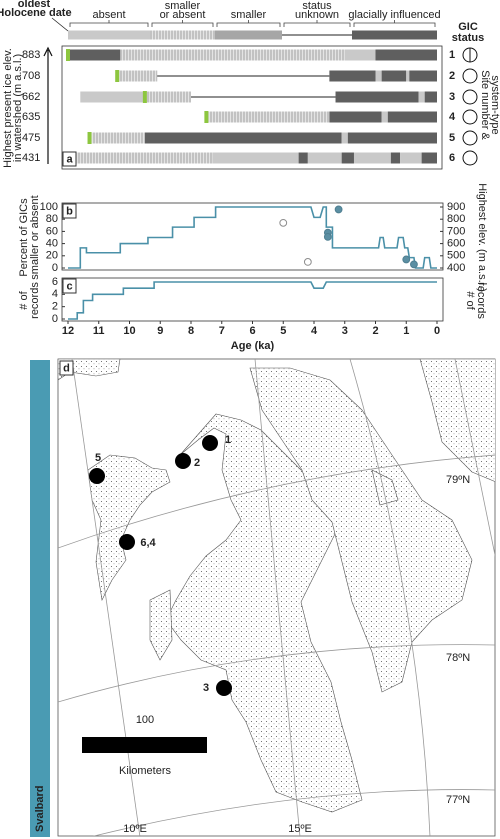 This screenshot has width=500, height=839. What do you see at coordinates (48, 105) in the screenshot?
I see `elevation-arrow` at bounding box center [48, 105].